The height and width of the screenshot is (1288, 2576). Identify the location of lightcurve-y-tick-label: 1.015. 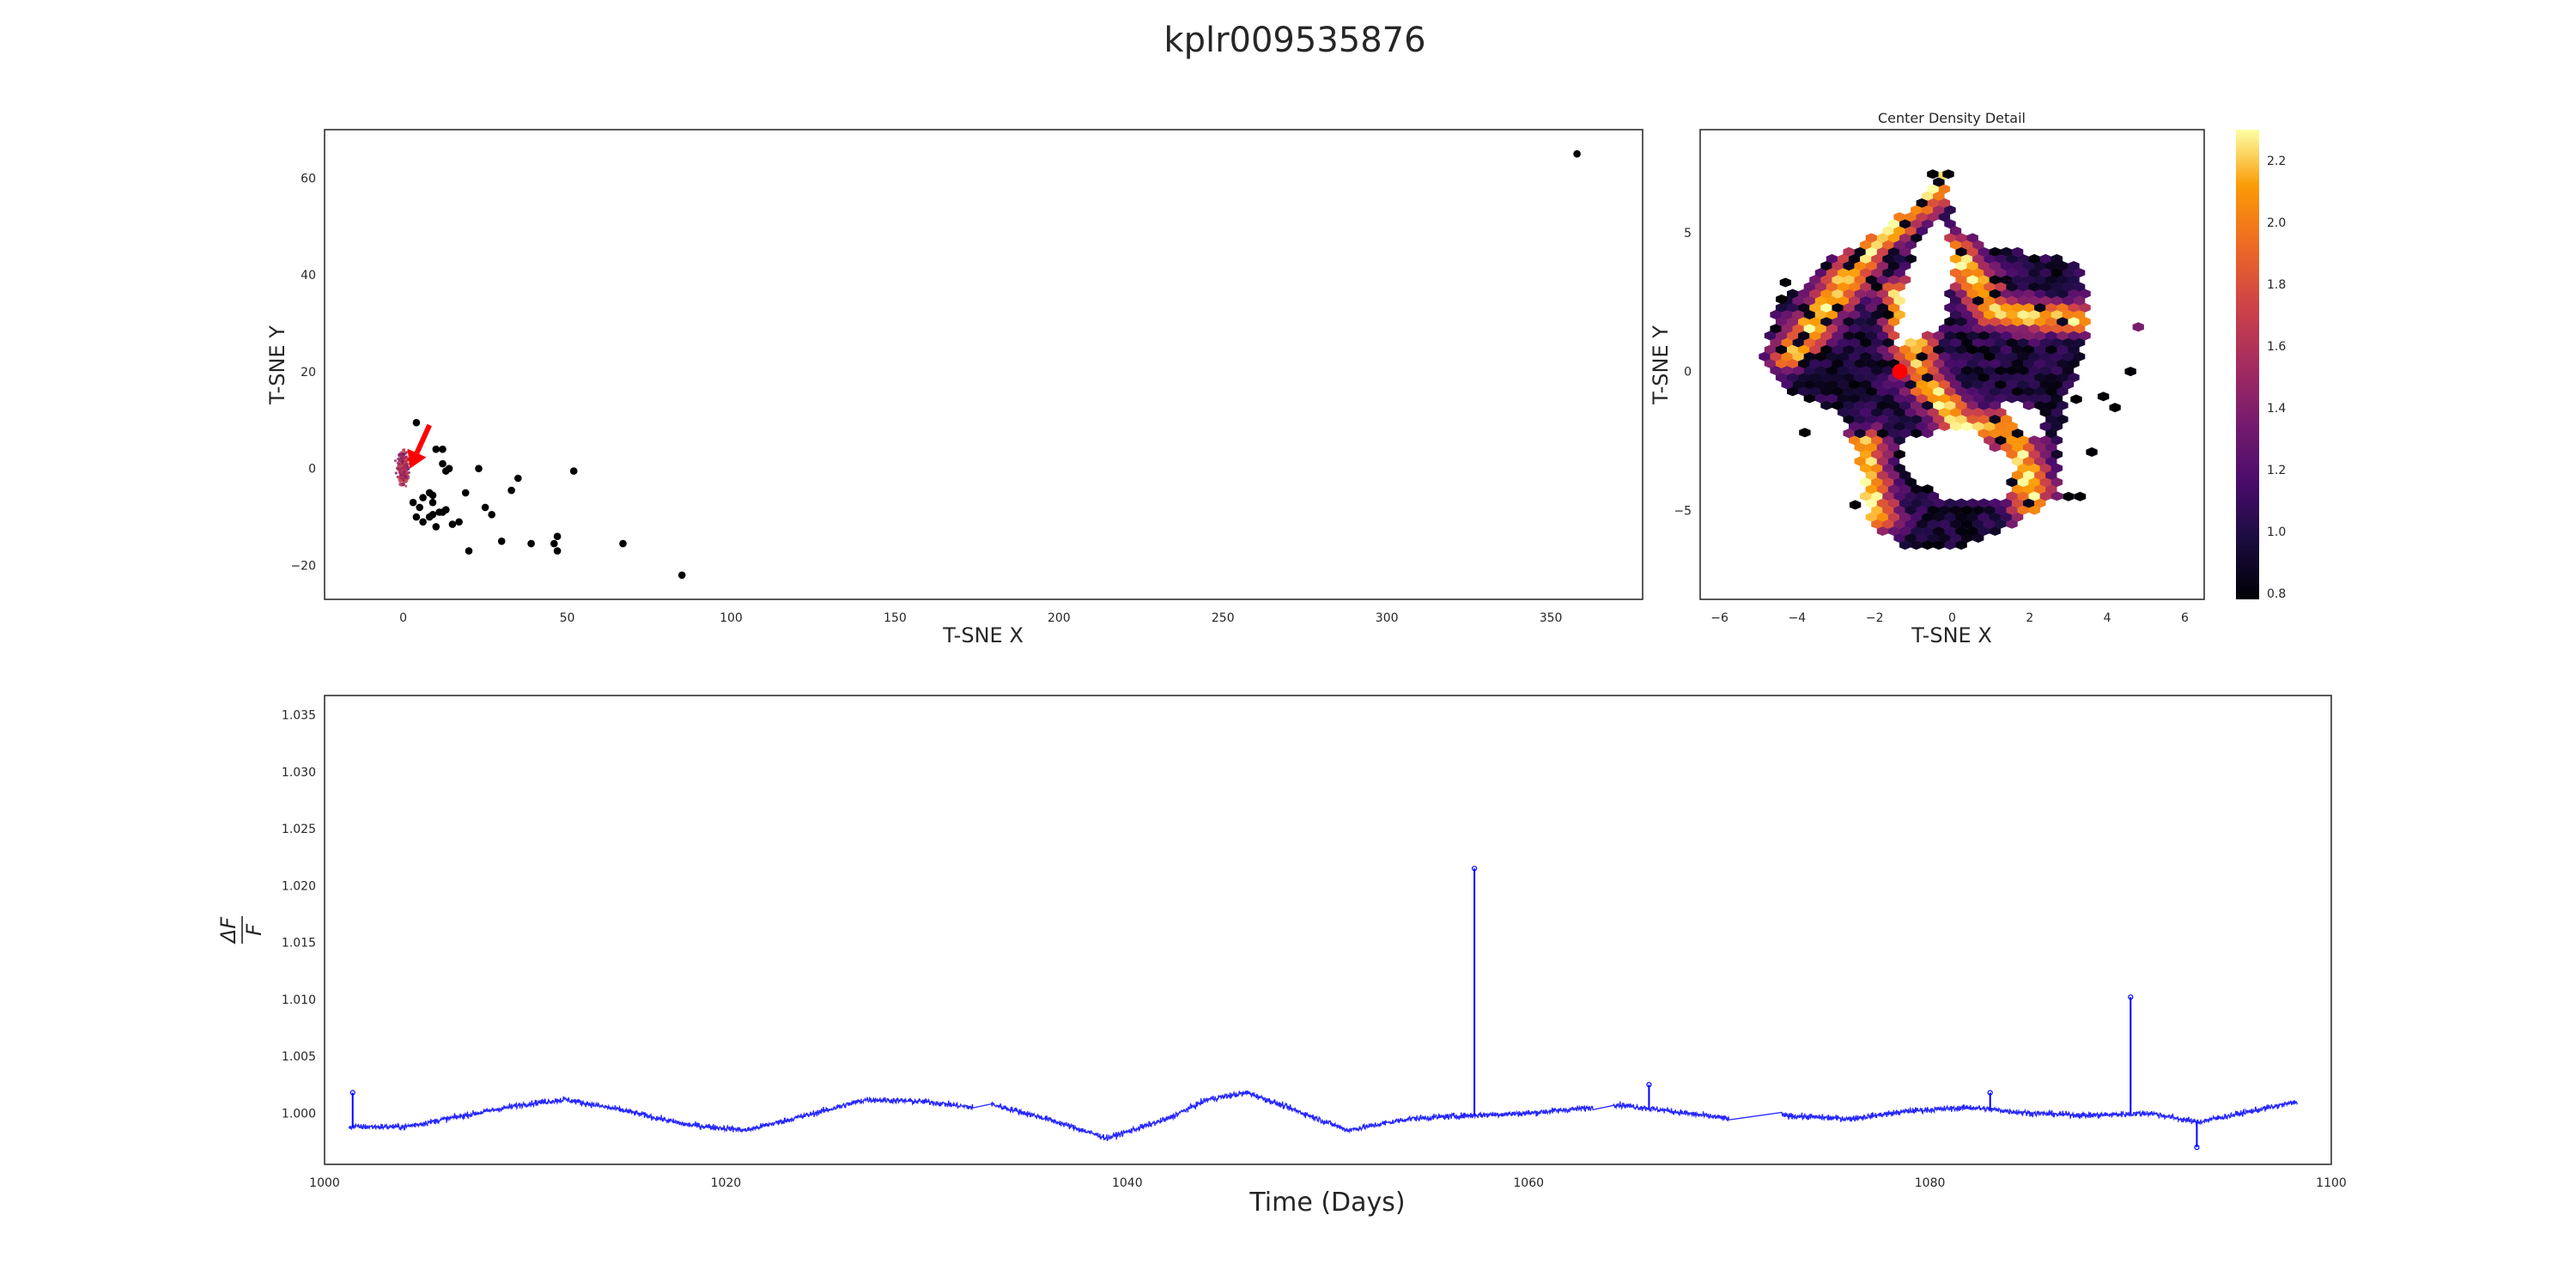
(299, 944).